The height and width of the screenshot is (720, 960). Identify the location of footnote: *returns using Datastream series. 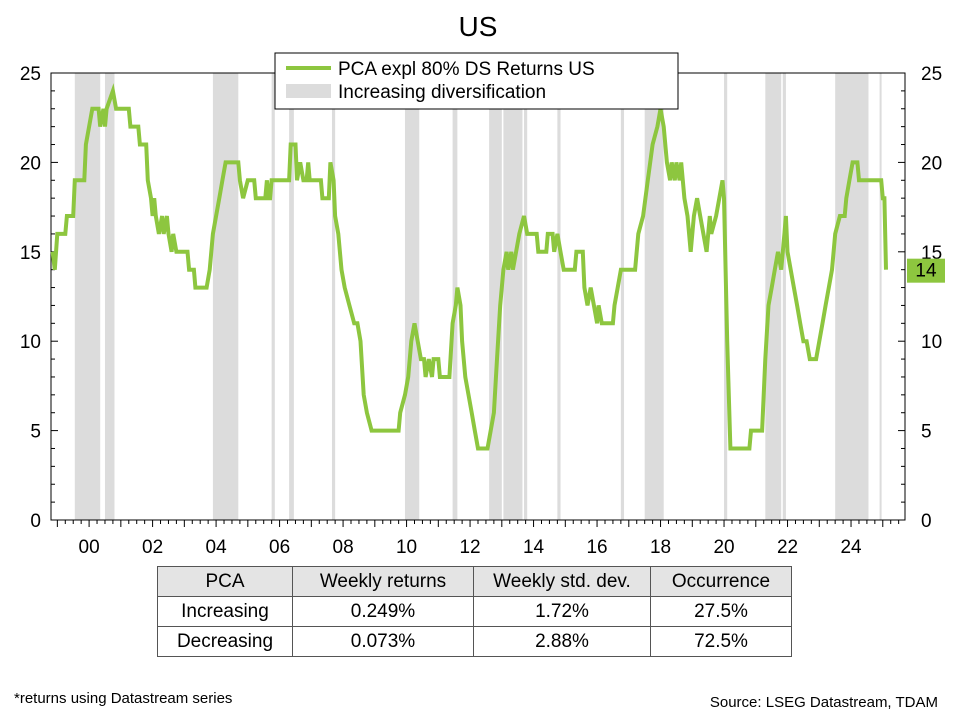
(123, 698).